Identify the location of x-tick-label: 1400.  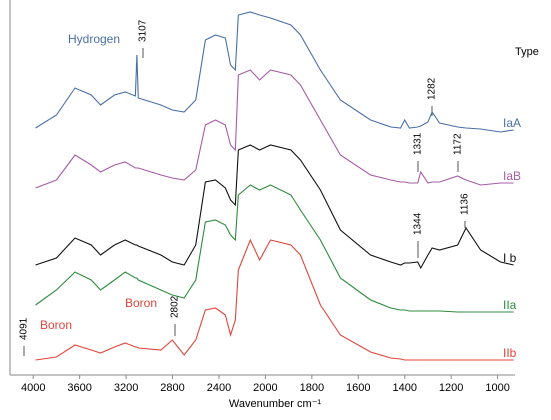
(404, 388).